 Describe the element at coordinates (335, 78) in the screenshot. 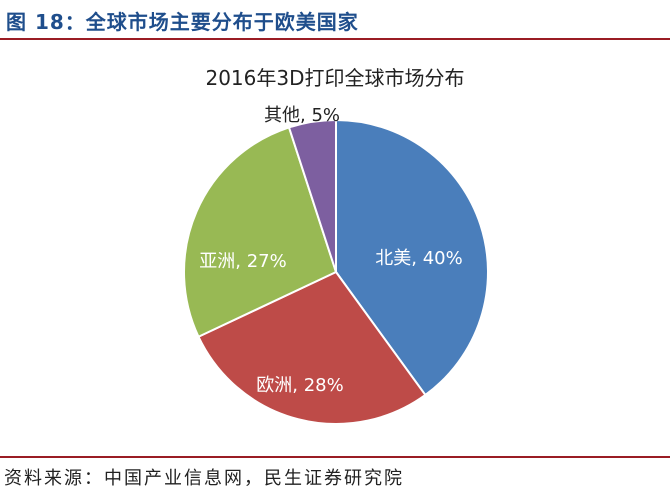

I see `chart-title: 2016年3D打印全球市场分布` at that location.